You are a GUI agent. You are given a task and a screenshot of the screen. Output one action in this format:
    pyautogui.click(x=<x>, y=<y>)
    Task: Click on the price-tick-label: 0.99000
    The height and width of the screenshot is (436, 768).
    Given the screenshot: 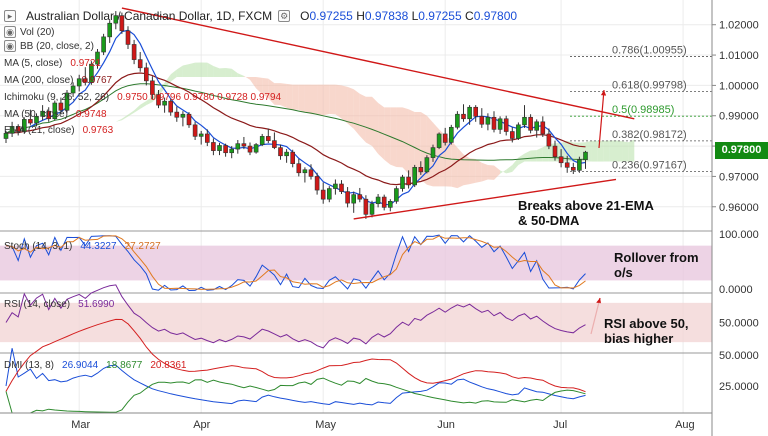 What is the action you would take?
    pyautogui.click(x=739, y=117)
    